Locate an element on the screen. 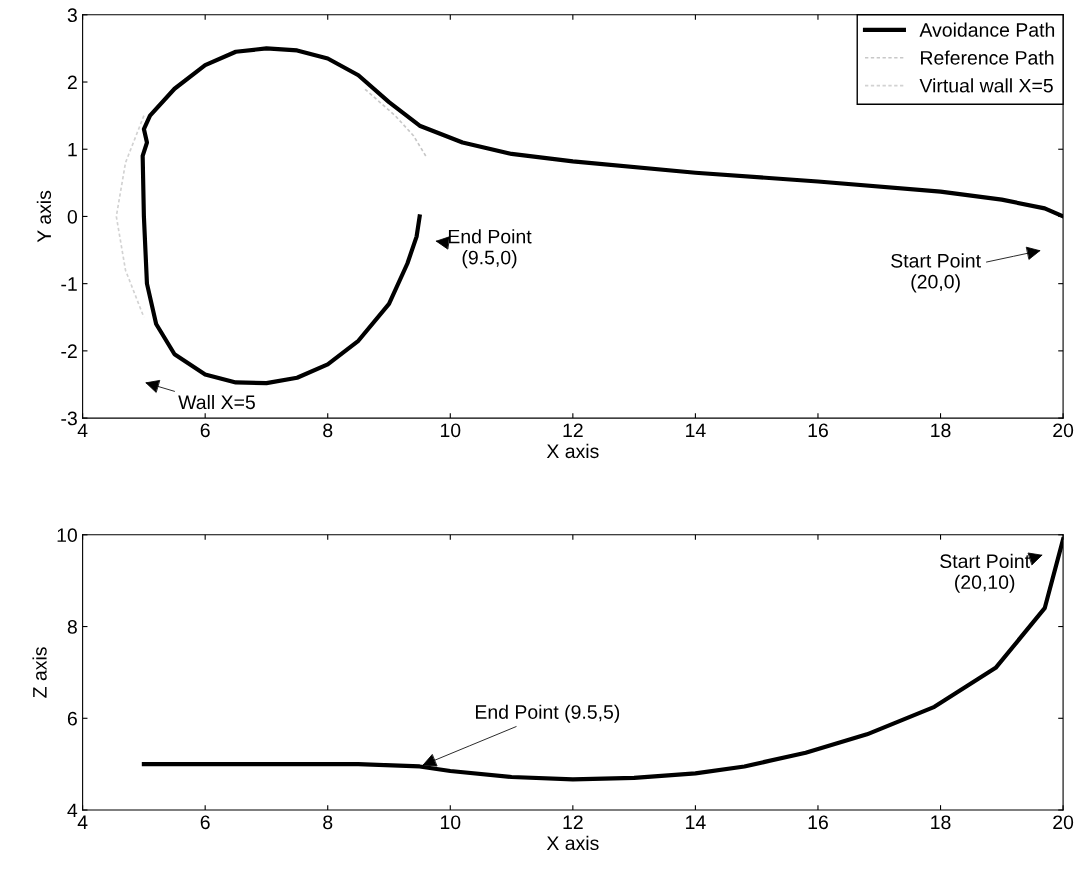  y-tick-label: 2 is located at coordinates (72, 82).